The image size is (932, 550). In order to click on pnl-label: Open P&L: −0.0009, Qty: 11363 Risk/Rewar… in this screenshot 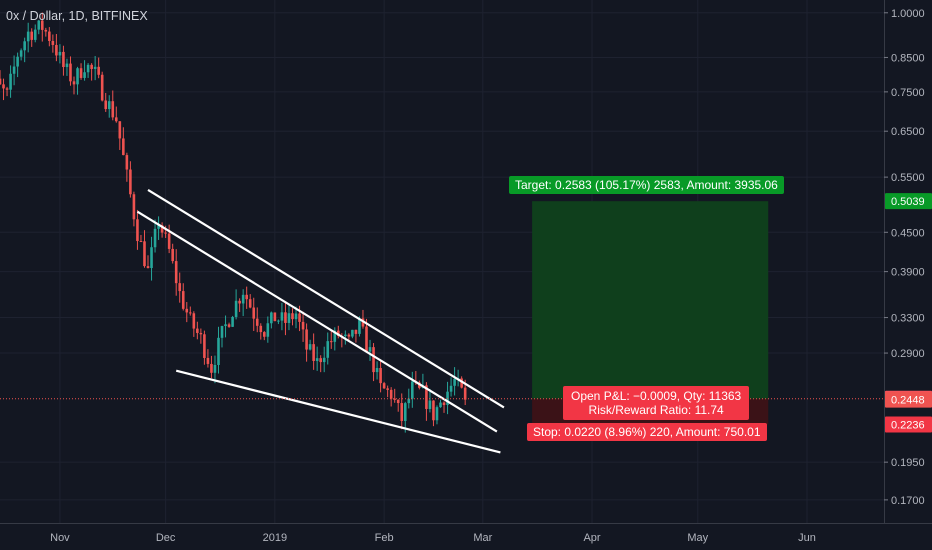, I will do `click(656, 403)`.